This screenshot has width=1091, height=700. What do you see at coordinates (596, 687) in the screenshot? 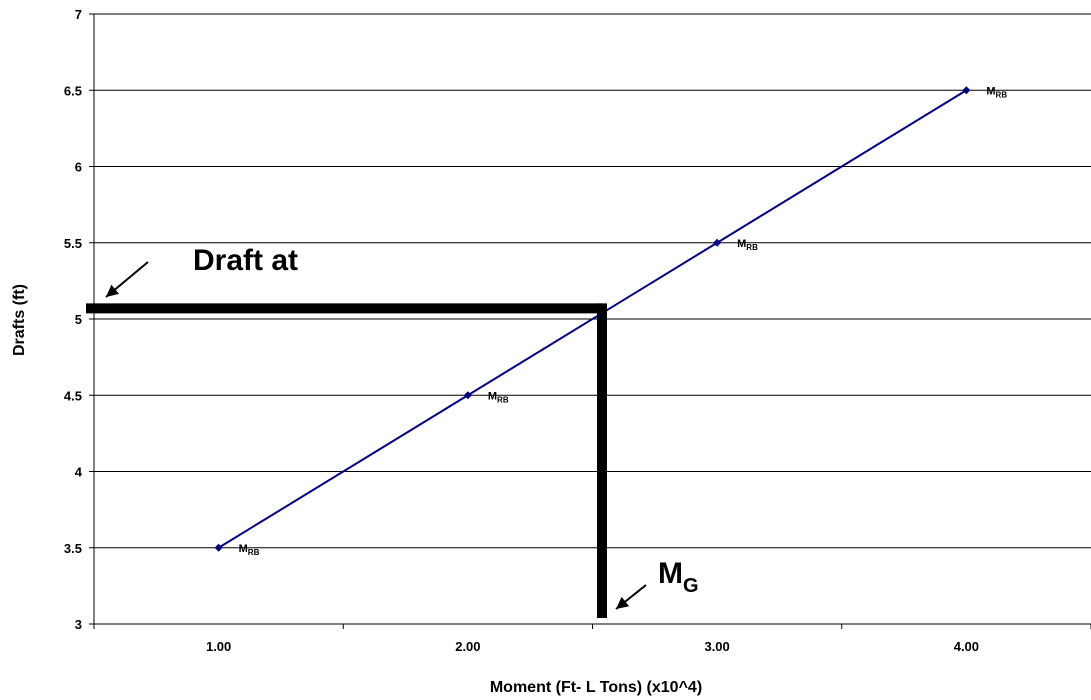
I see `x-axis-title: Moment (Ft- L Tons) (x10^4)` at bounding box center [596, 687].